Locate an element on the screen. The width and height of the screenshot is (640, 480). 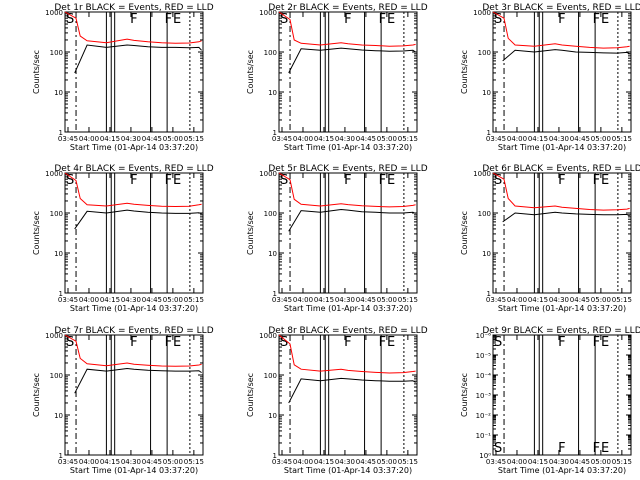
y-tick-label: 10⁻⁴ is located at coordinates (484, 376).